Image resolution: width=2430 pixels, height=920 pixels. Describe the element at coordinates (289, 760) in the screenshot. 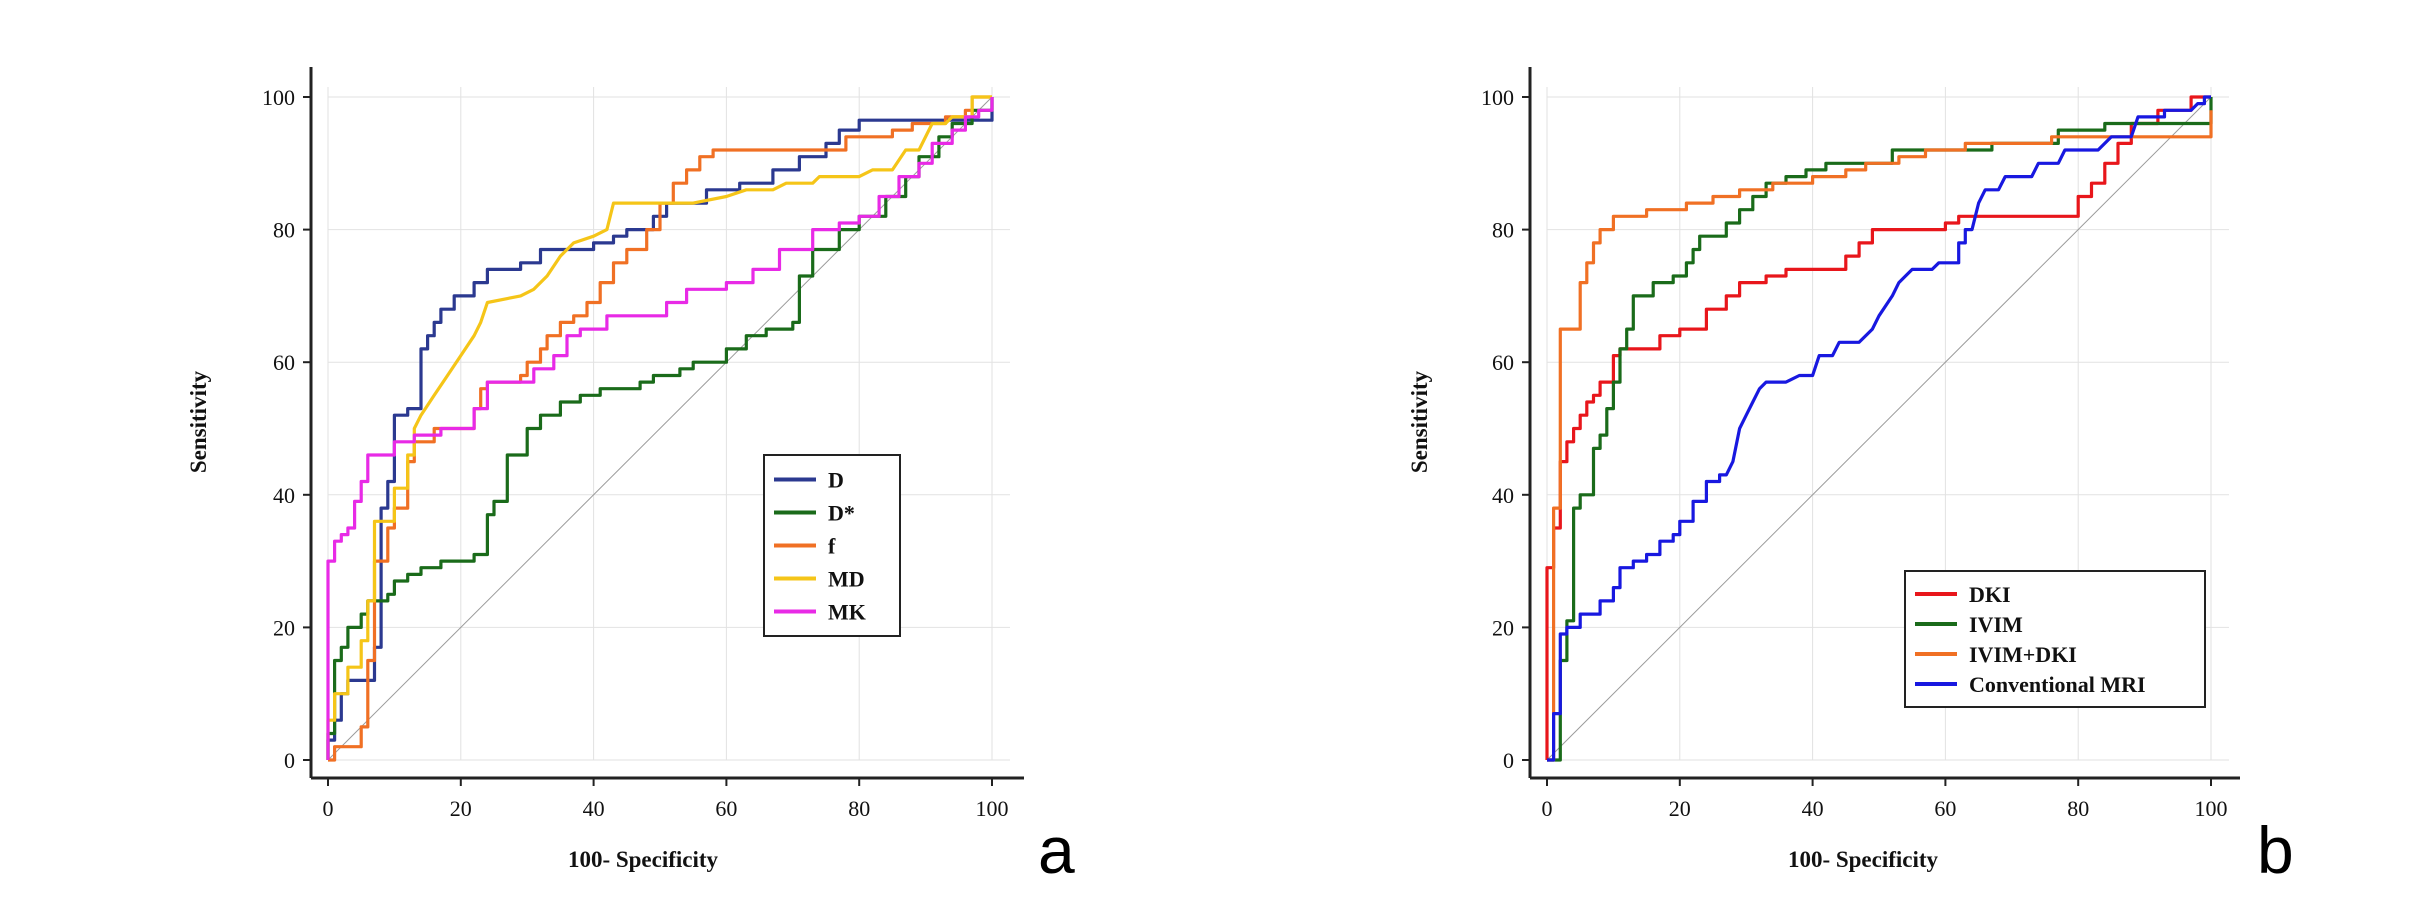

I see `panel-a-y-tick-label-0: 0` at that location.